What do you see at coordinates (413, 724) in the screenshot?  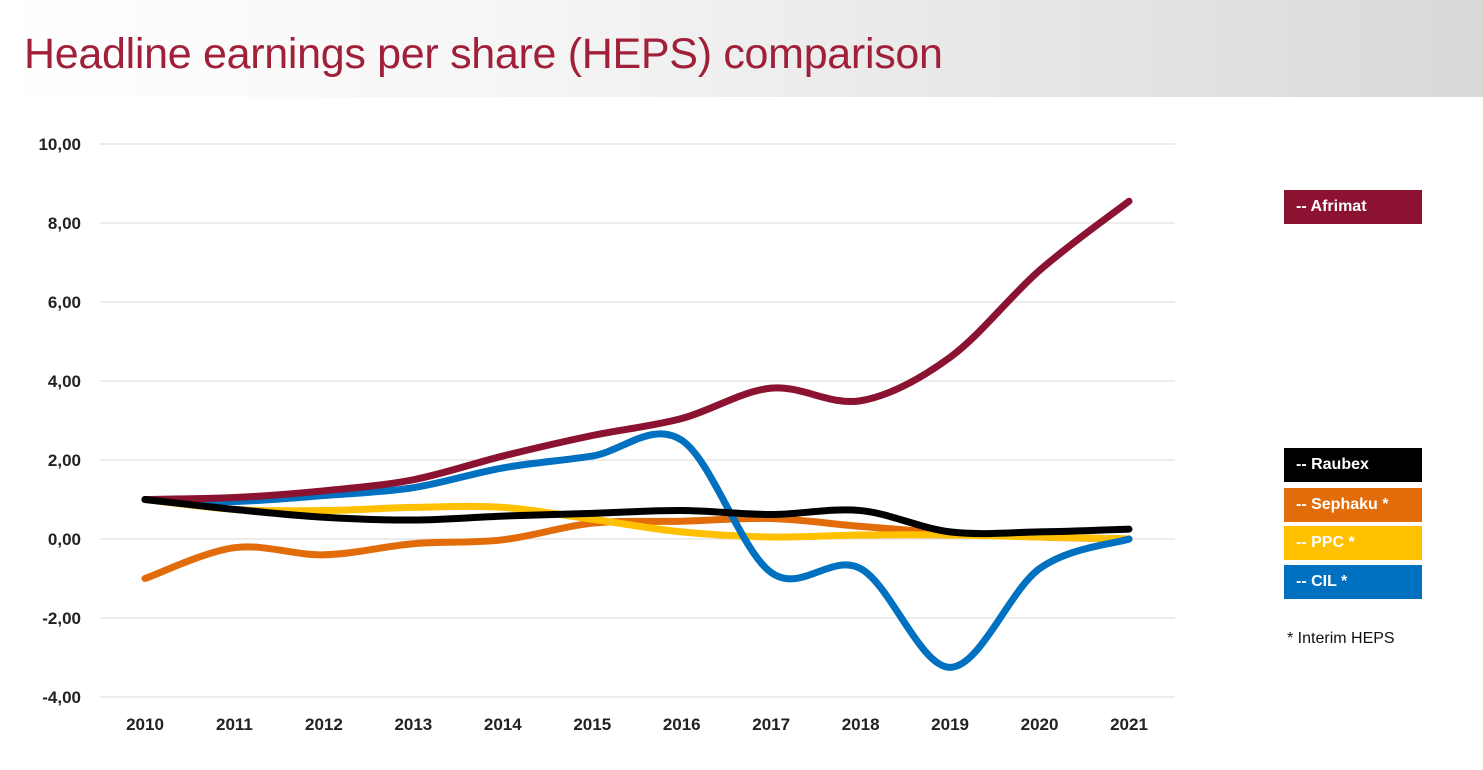 I see `x-tick-label: 2013` at bounding box center [413, 724].